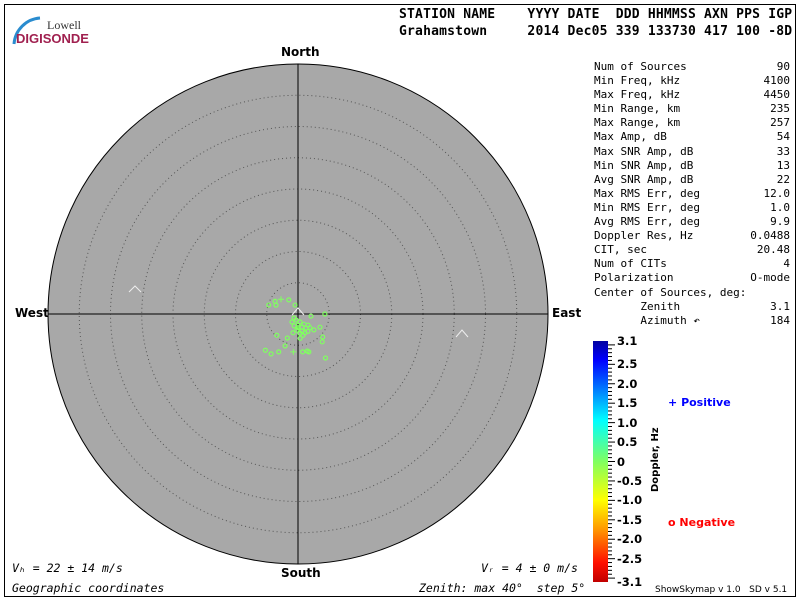  Describe the element at coordinates (780, 123) in the screenshot. I see `stat-value: 257` at that location.